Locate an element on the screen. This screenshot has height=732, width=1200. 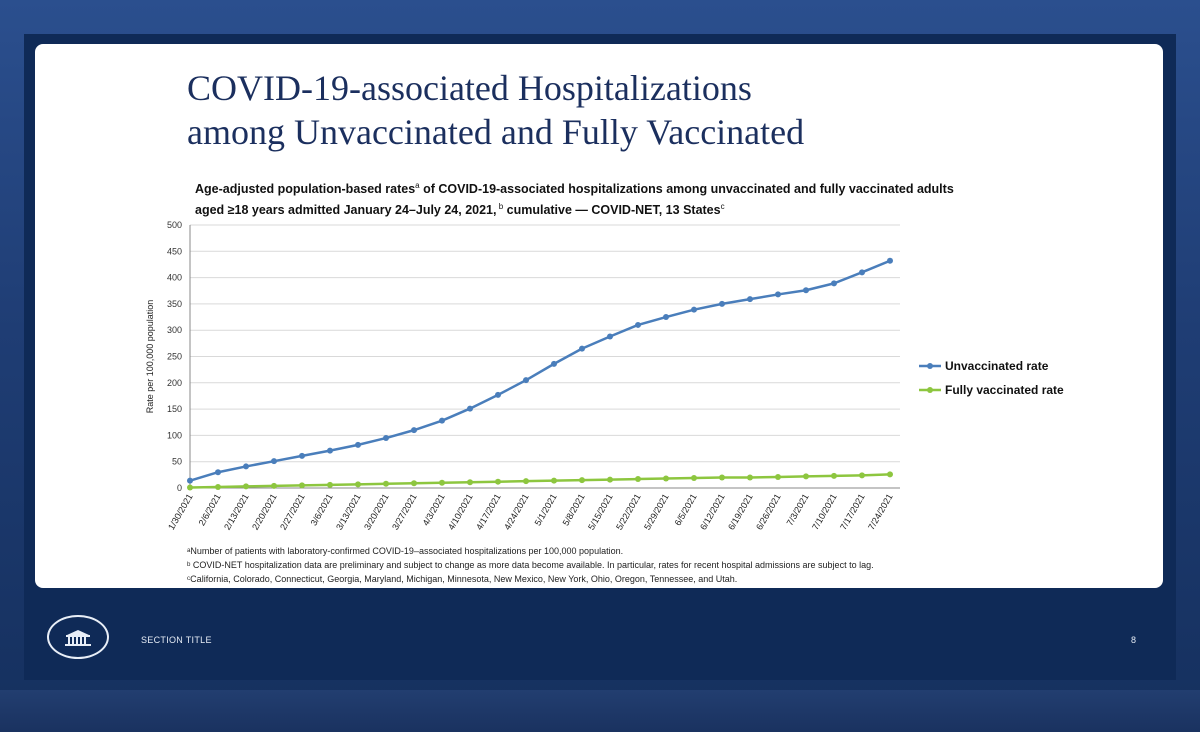
x-tick-label: 6/5/2021 is located at coordinates (686, 509).